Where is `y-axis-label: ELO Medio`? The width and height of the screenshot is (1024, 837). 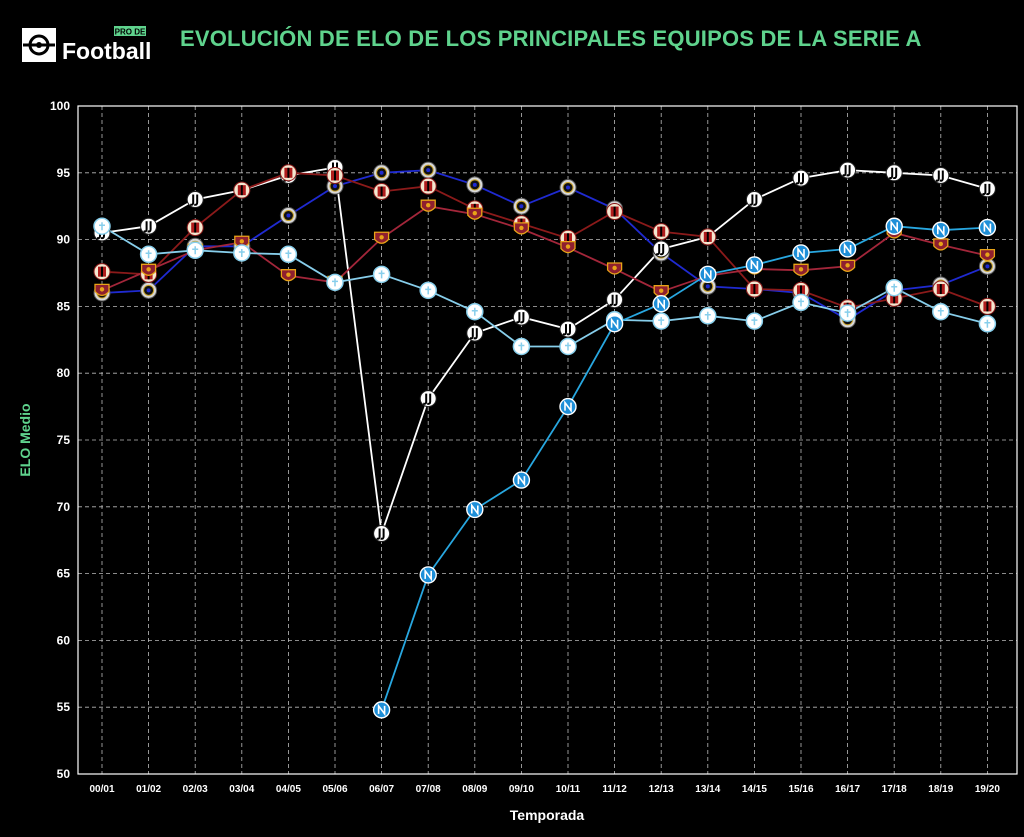
y-axis-label: ELO Medio is located at coordinates (25, 439).